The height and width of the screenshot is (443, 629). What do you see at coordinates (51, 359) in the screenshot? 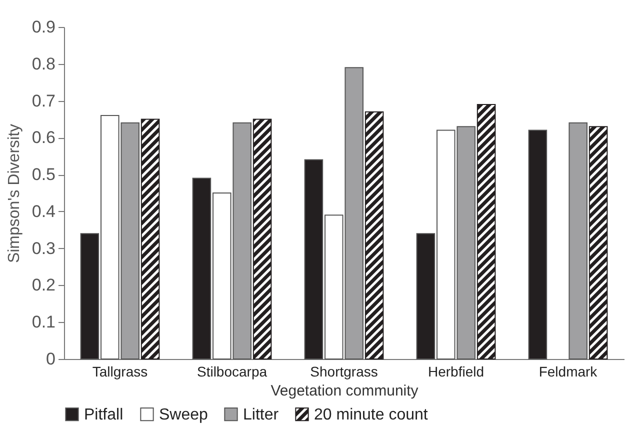
I see `y-tick-label: 0` at bounding box center [51, 359].